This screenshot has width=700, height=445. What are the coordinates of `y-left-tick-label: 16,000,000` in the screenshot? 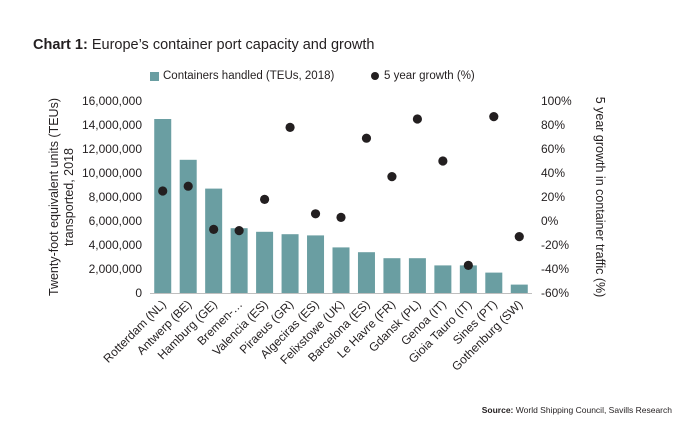 It's located at (112, 101).